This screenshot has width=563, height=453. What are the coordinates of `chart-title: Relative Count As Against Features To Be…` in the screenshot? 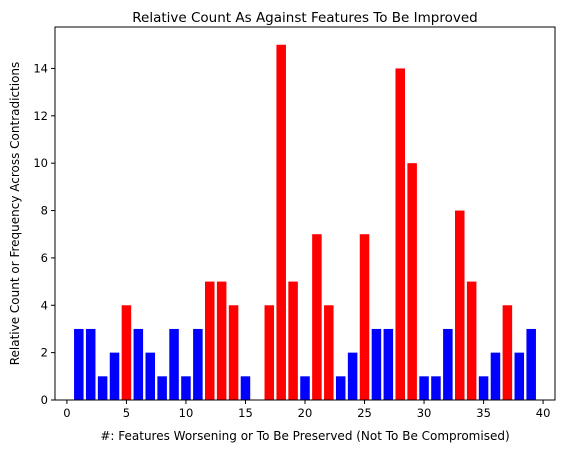 It's located at (304, 18).